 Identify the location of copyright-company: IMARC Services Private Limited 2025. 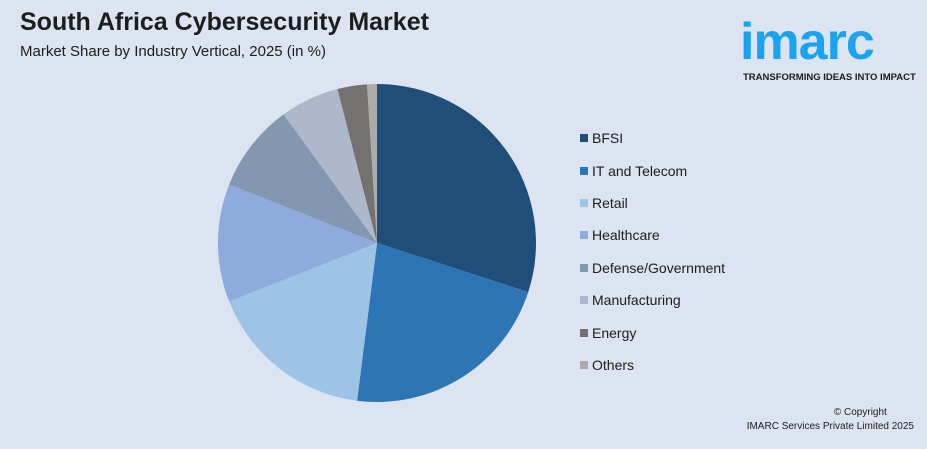
(830, 426).